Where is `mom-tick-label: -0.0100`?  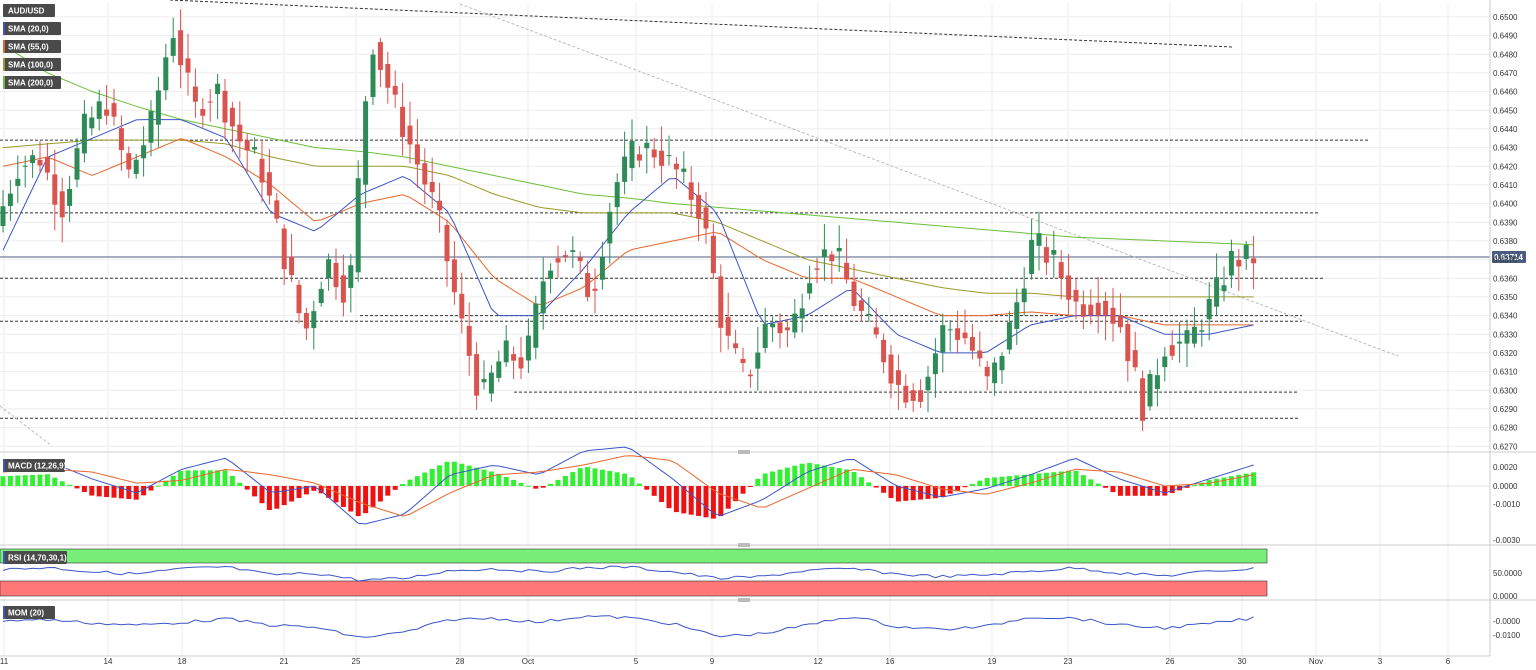
mom-tick-label: -0.0100 is located at coordinates (1507, 635).